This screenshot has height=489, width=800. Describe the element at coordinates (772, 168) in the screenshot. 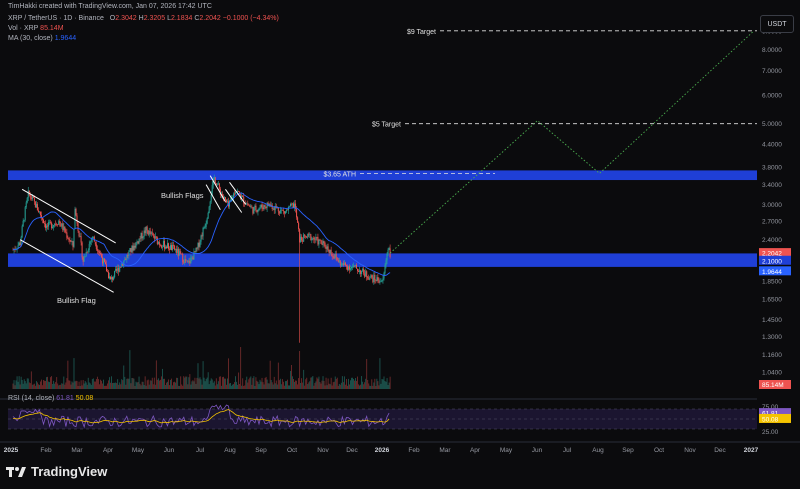

I see `price-tick: 3.8000` at that location.